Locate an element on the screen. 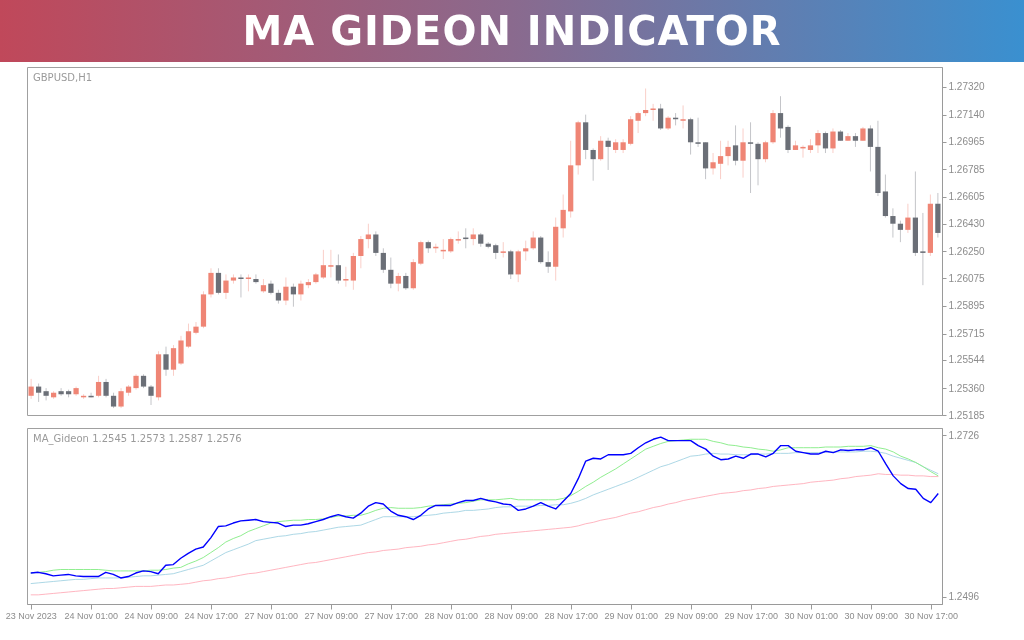 This screenshot has height=640, width=1024. x-tick-label: 30 Nov 01:00 is located at coordinates (811, 615).